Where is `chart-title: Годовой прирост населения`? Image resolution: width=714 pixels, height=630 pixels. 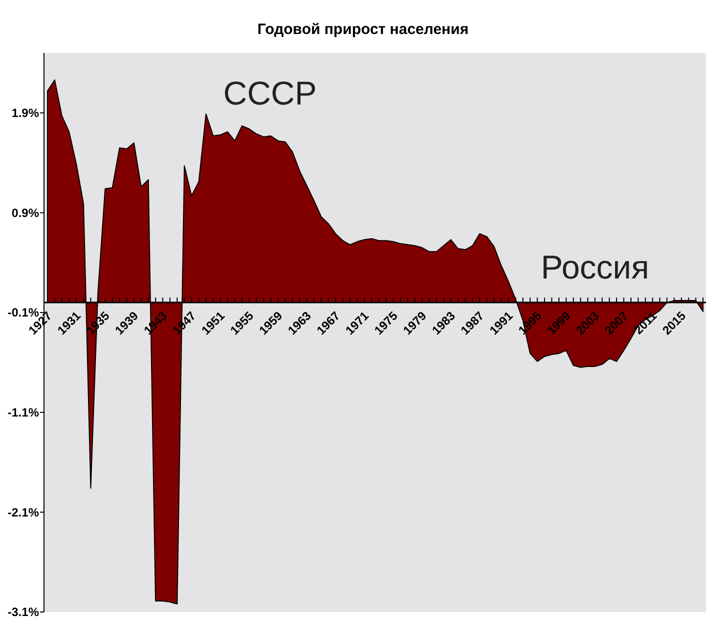 chart-title: Годовой прирост населения is located at coordinates (363, 29).